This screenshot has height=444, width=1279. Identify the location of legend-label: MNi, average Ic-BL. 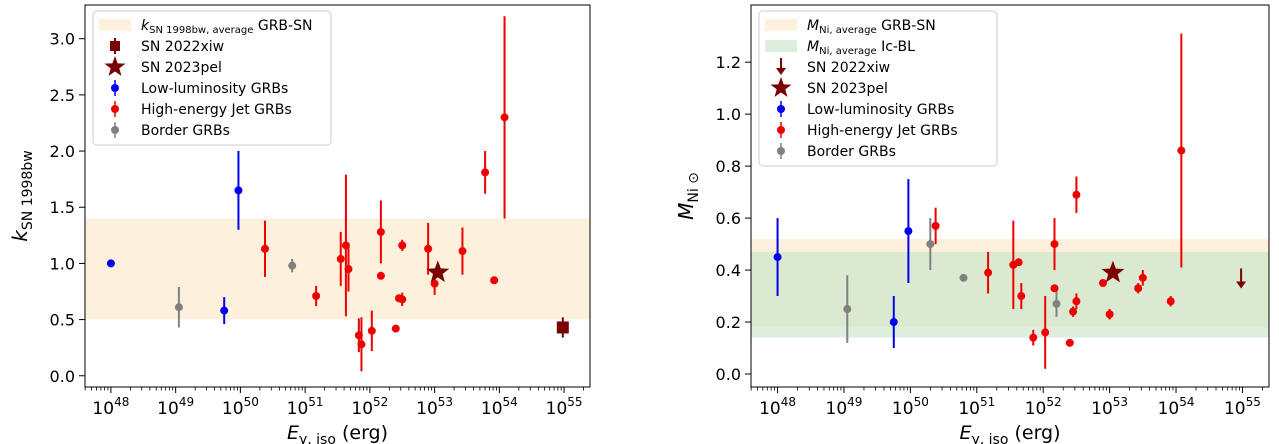
(861, 48).